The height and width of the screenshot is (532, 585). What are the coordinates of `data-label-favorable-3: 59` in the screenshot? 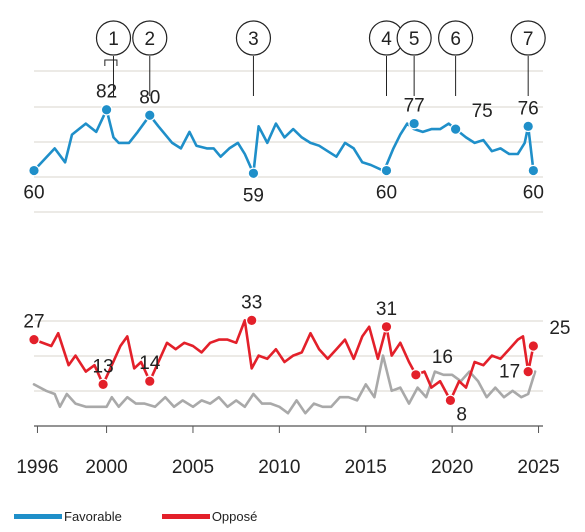 It's located at (253, 195).